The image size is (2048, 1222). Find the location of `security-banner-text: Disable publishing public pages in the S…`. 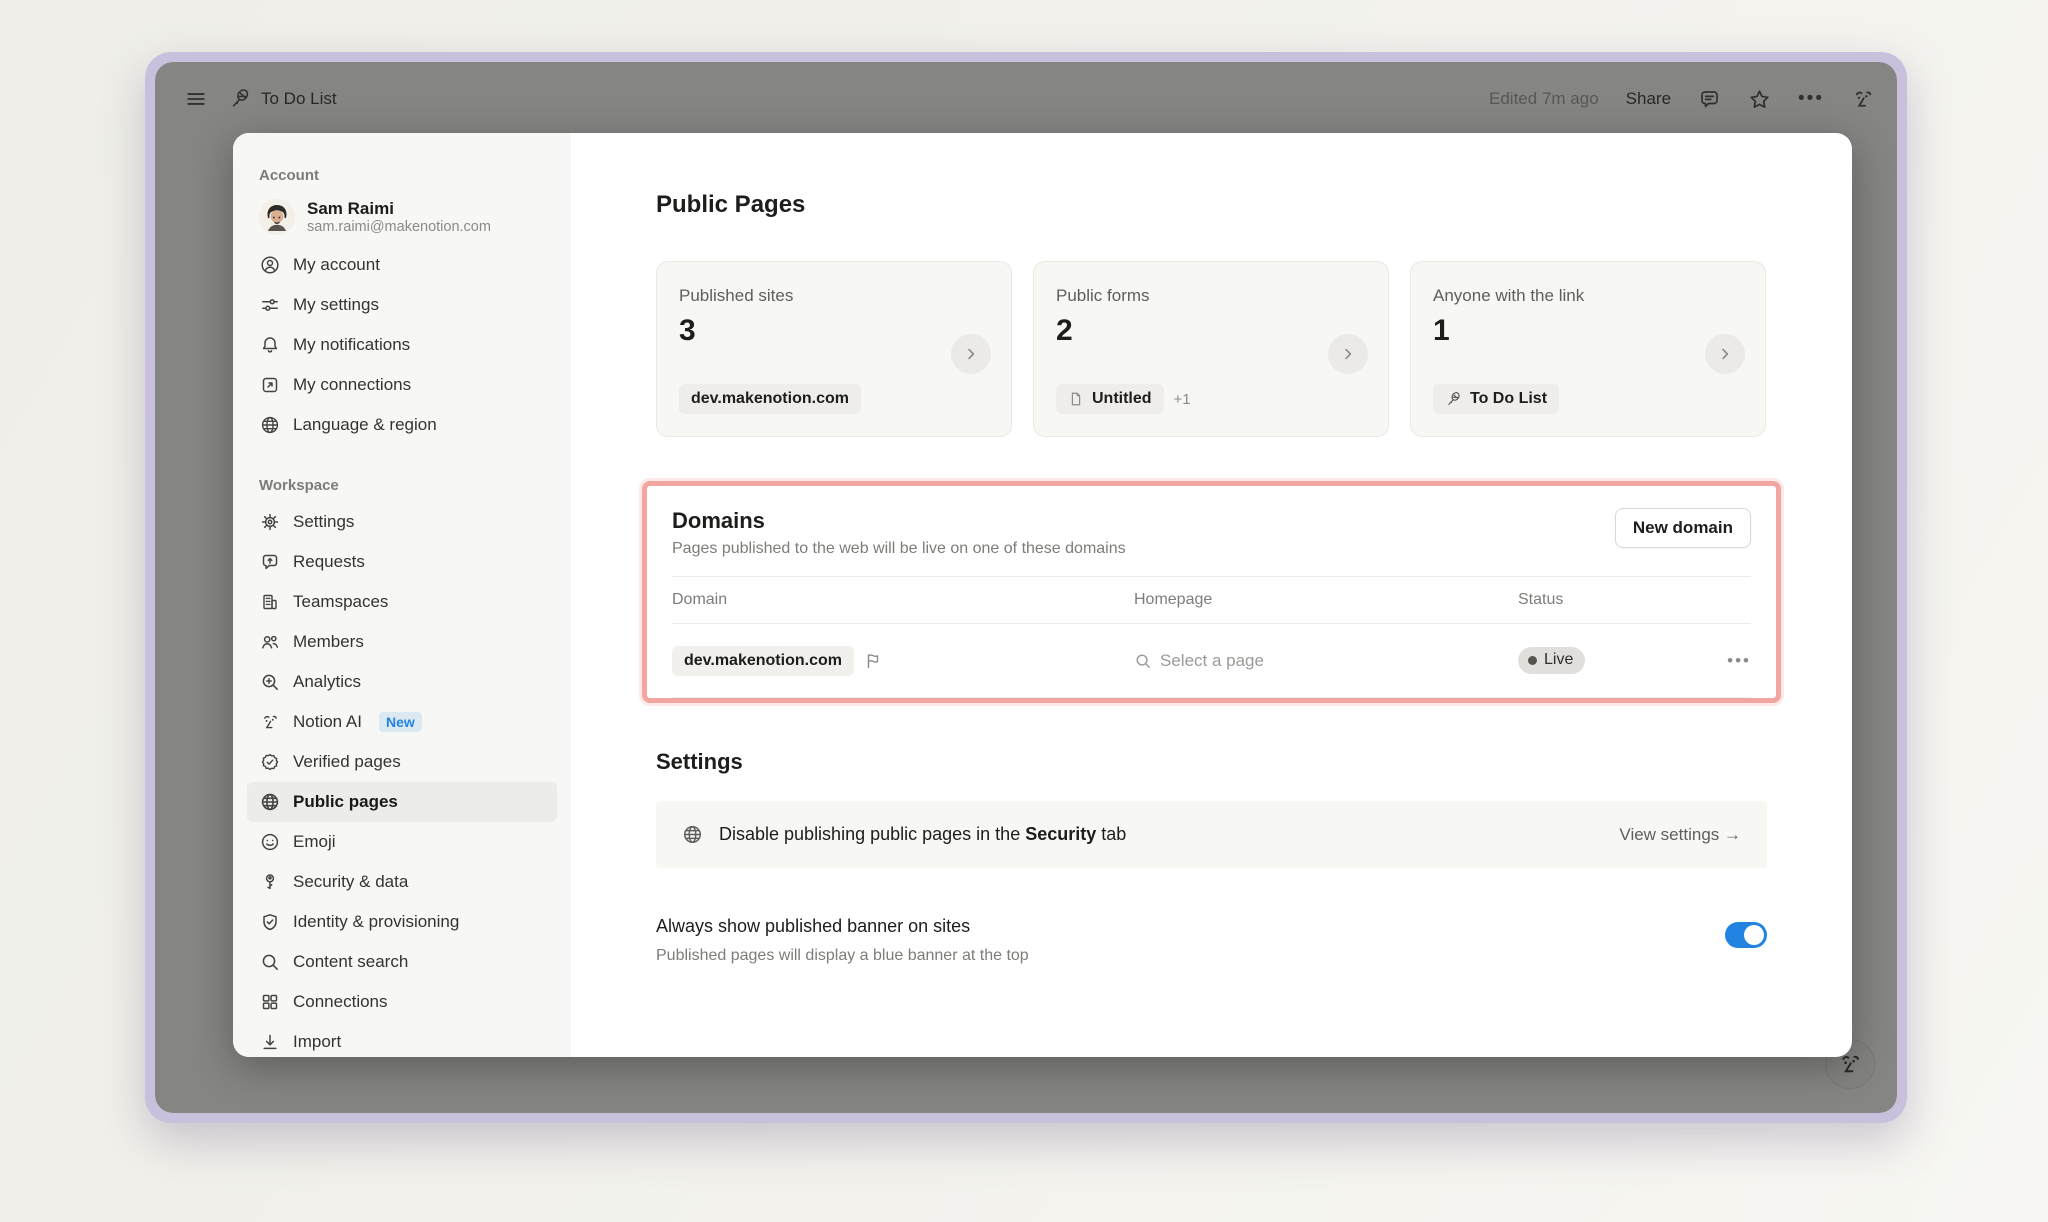

security-banner-text: Disable publishing public pages in the S… is located at coordinates (923, 834).